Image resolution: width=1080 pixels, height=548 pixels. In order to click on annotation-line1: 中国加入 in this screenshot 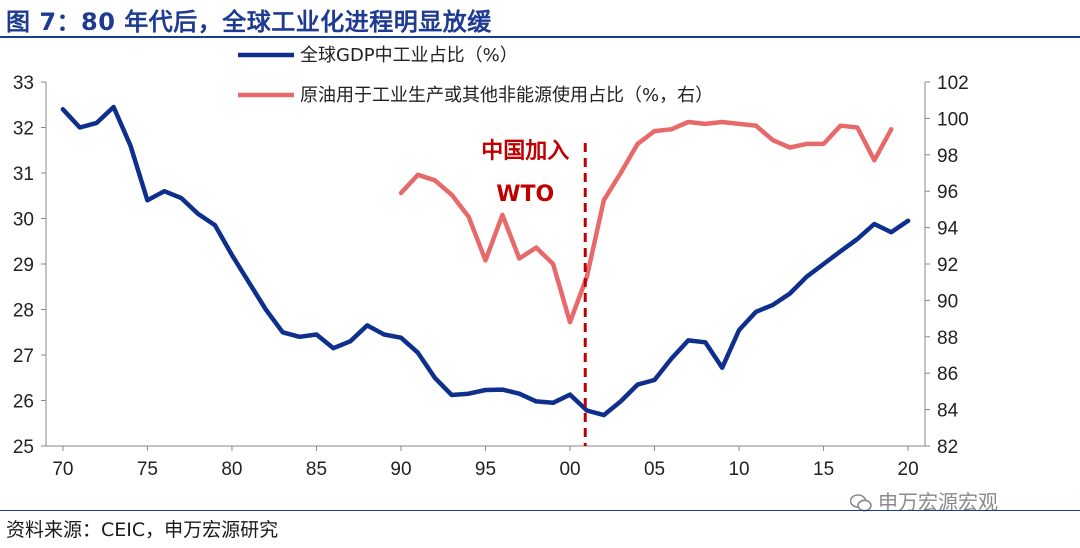, I will do `click(525, 151)`.